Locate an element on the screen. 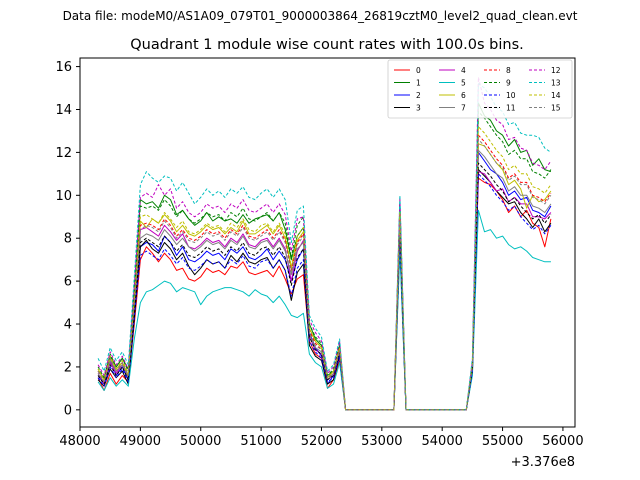  y-tick-label: 8 is located at coordinates (68, 239).